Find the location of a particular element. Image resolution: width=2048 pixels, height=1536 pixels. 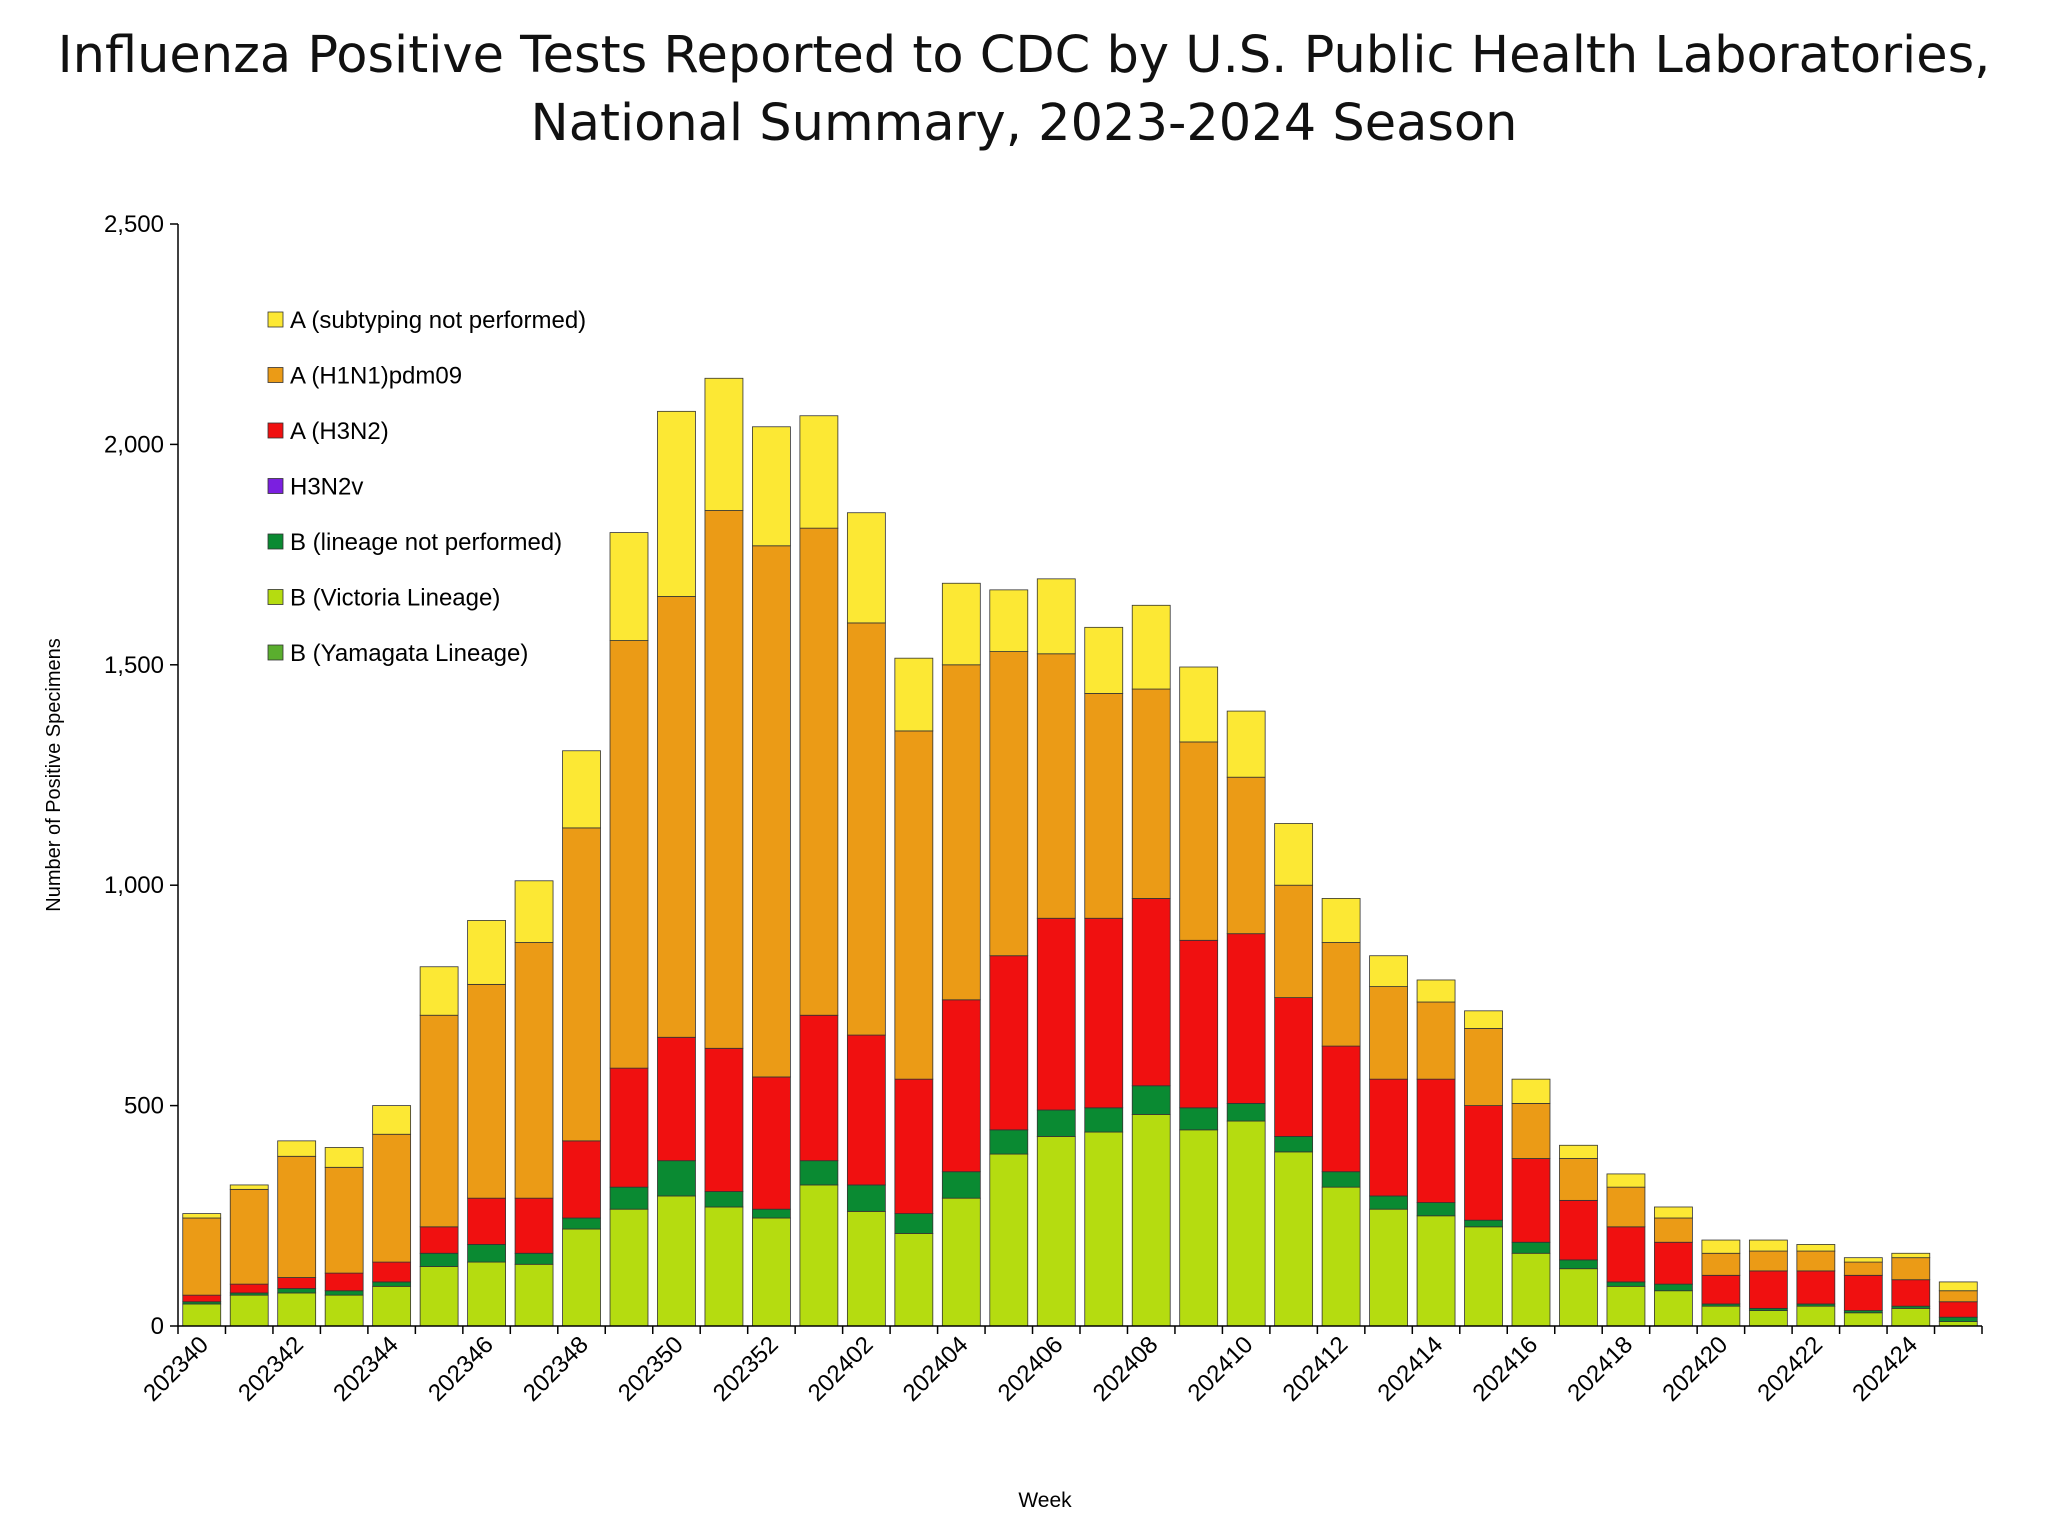

legend-label: H3N2v is located at coordinates (326, 487).